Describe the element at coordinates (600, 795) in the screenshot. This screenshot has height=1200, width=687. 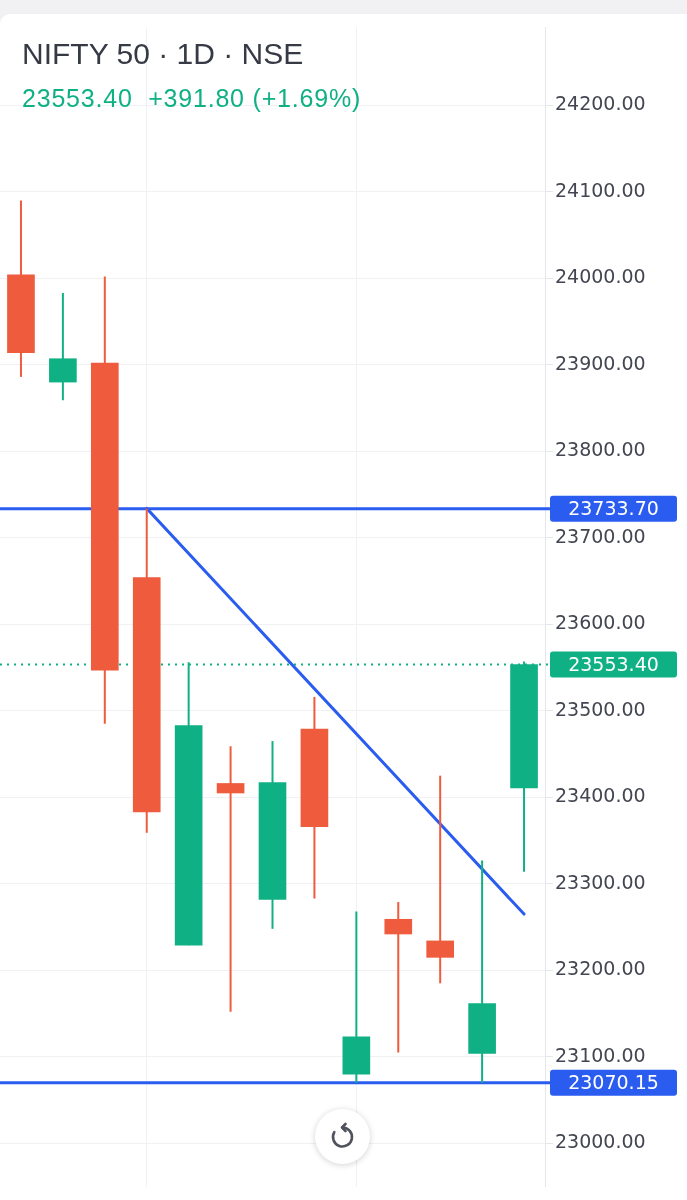
I see `y-tick-label: 23400.00` at that location.